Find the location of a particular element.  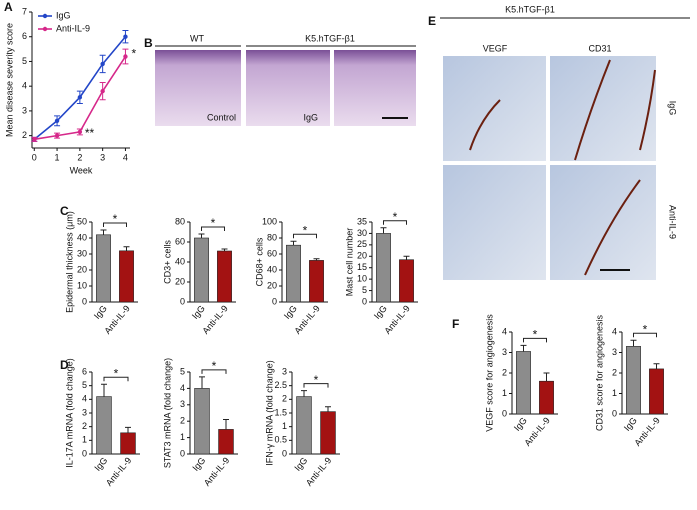

image-label: IgG is located at coordinates (310, 117).